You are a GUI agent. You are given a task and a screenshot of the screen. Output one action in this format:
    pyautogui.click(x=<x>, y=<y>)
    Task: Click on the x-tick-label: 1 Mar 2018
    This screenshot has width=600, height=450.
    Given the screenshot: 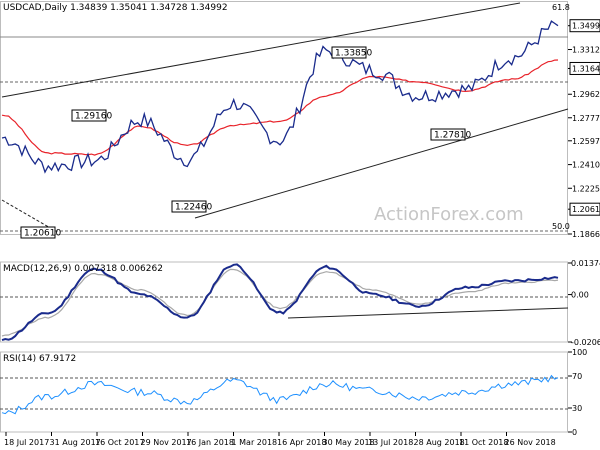 What is the action you would take?
    pyautogui.click(x=255, y=442)
    